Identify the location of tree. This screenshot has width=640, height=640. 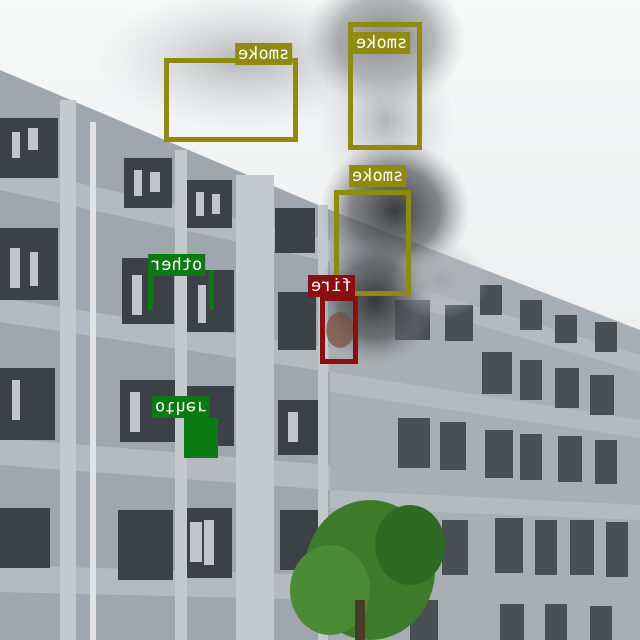
(367, 570).